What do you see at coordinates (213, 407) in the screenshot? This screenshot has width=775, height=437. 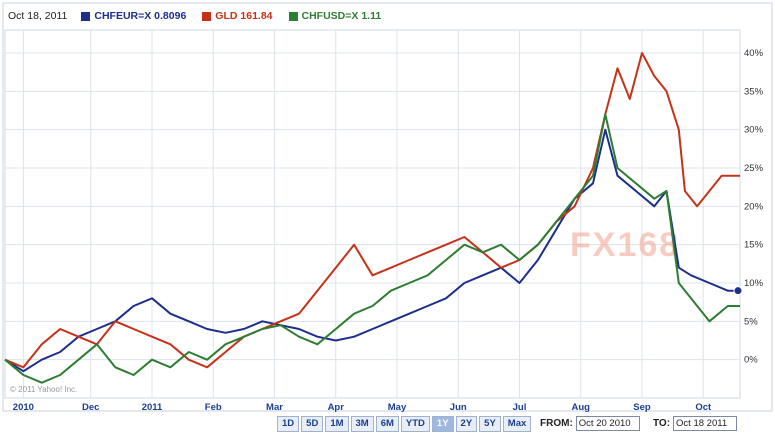 I see `x-tick-label: Feb` at bounding box center [213, 407].